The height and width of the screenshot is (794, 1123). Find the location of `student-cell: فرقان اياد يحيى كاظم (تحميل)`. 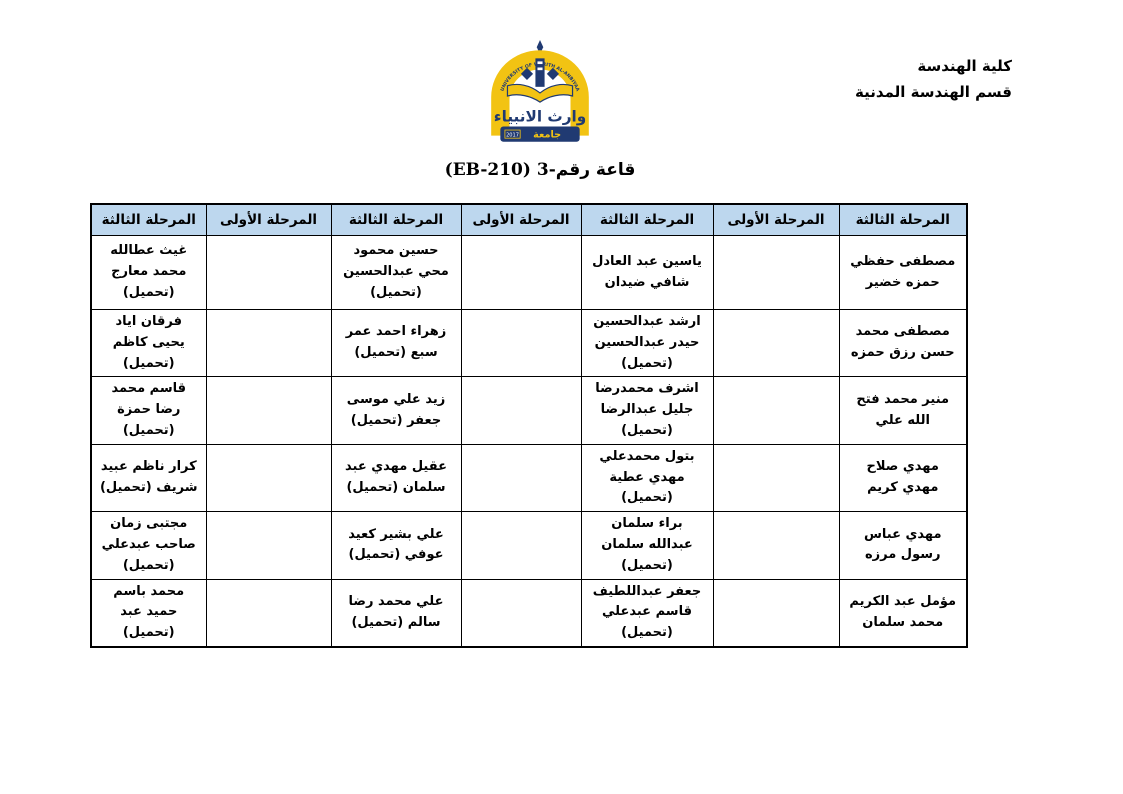

student-cell: فرقان اياد يحيى كاظم (تحميل) is located at coordinates (148, 343).